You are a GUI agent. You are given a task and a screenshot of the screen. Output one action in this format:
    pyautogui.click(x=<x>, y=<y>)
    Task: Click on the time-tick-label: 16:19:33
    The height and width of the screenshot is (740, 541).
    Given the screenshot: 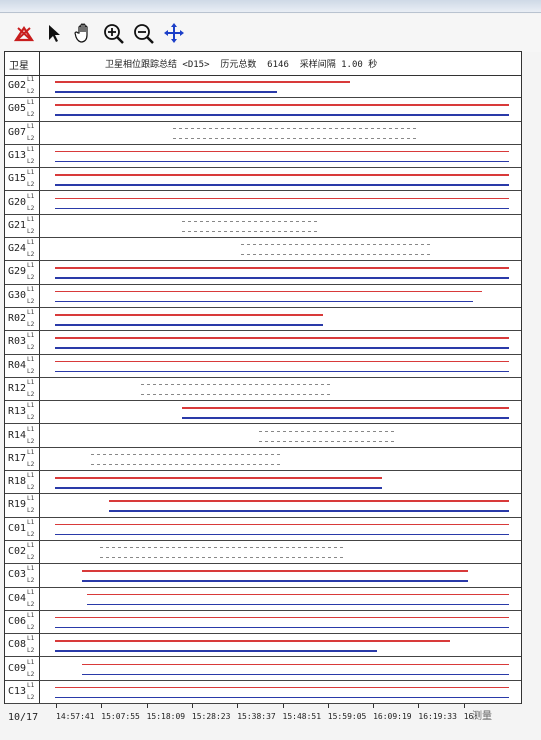 What is the action you would take?
    pyautogui.click(x=437, y=716)
    